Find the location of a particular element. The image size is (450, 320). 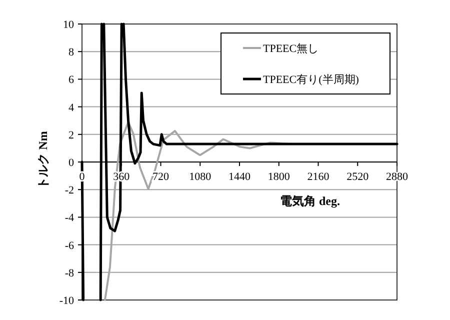

y-tick-label: -6 is located at coordinates (69, 246).